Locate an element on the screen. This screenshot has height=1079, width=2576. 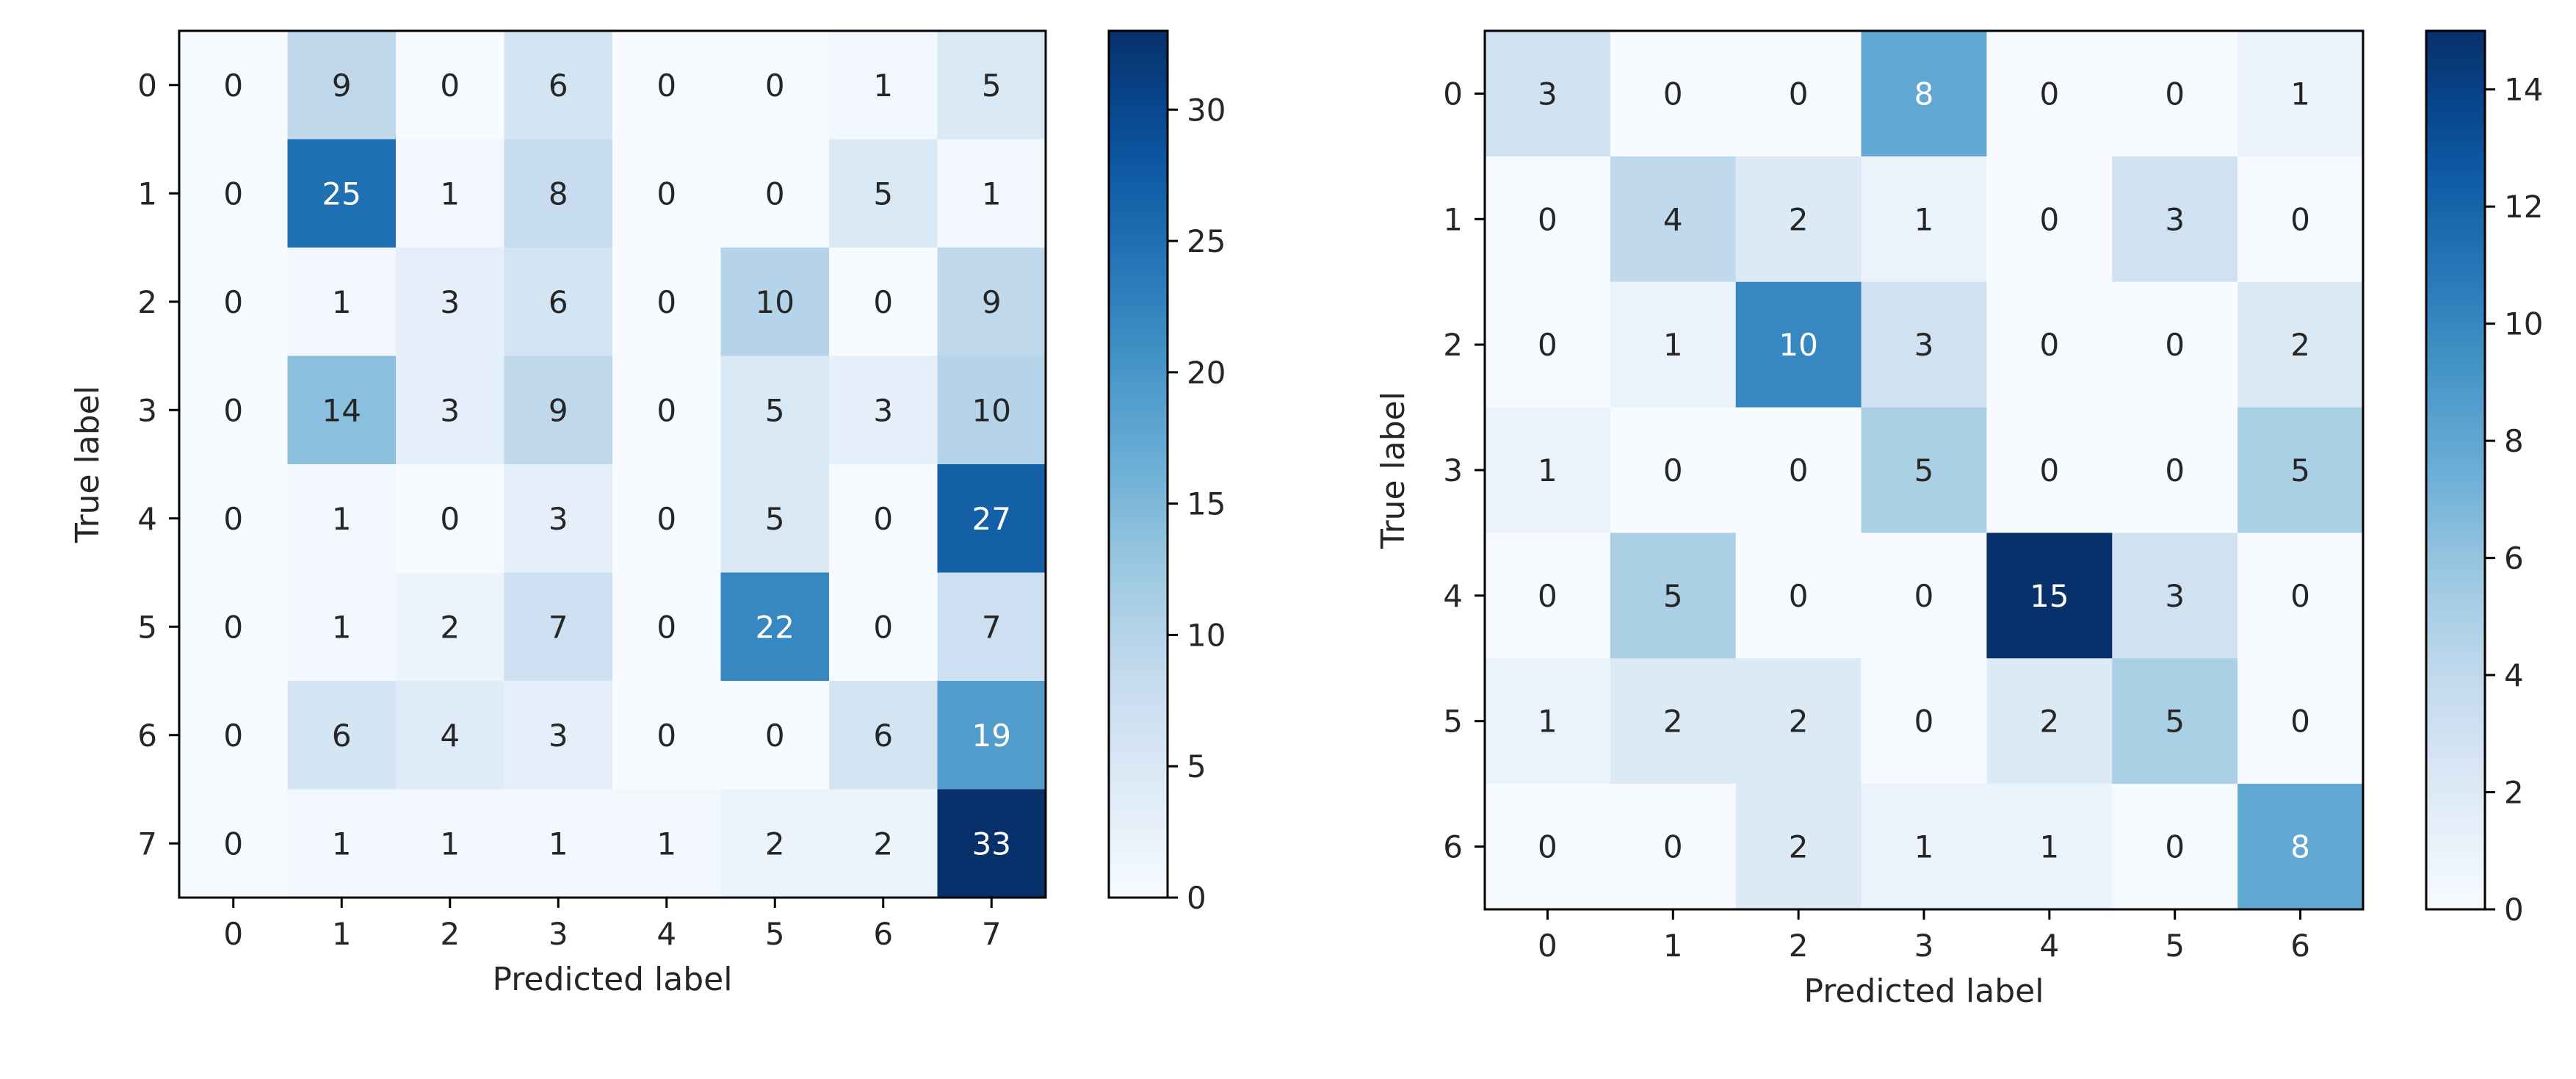
cell-value-label: 27 is located at coordinates (991, 519).